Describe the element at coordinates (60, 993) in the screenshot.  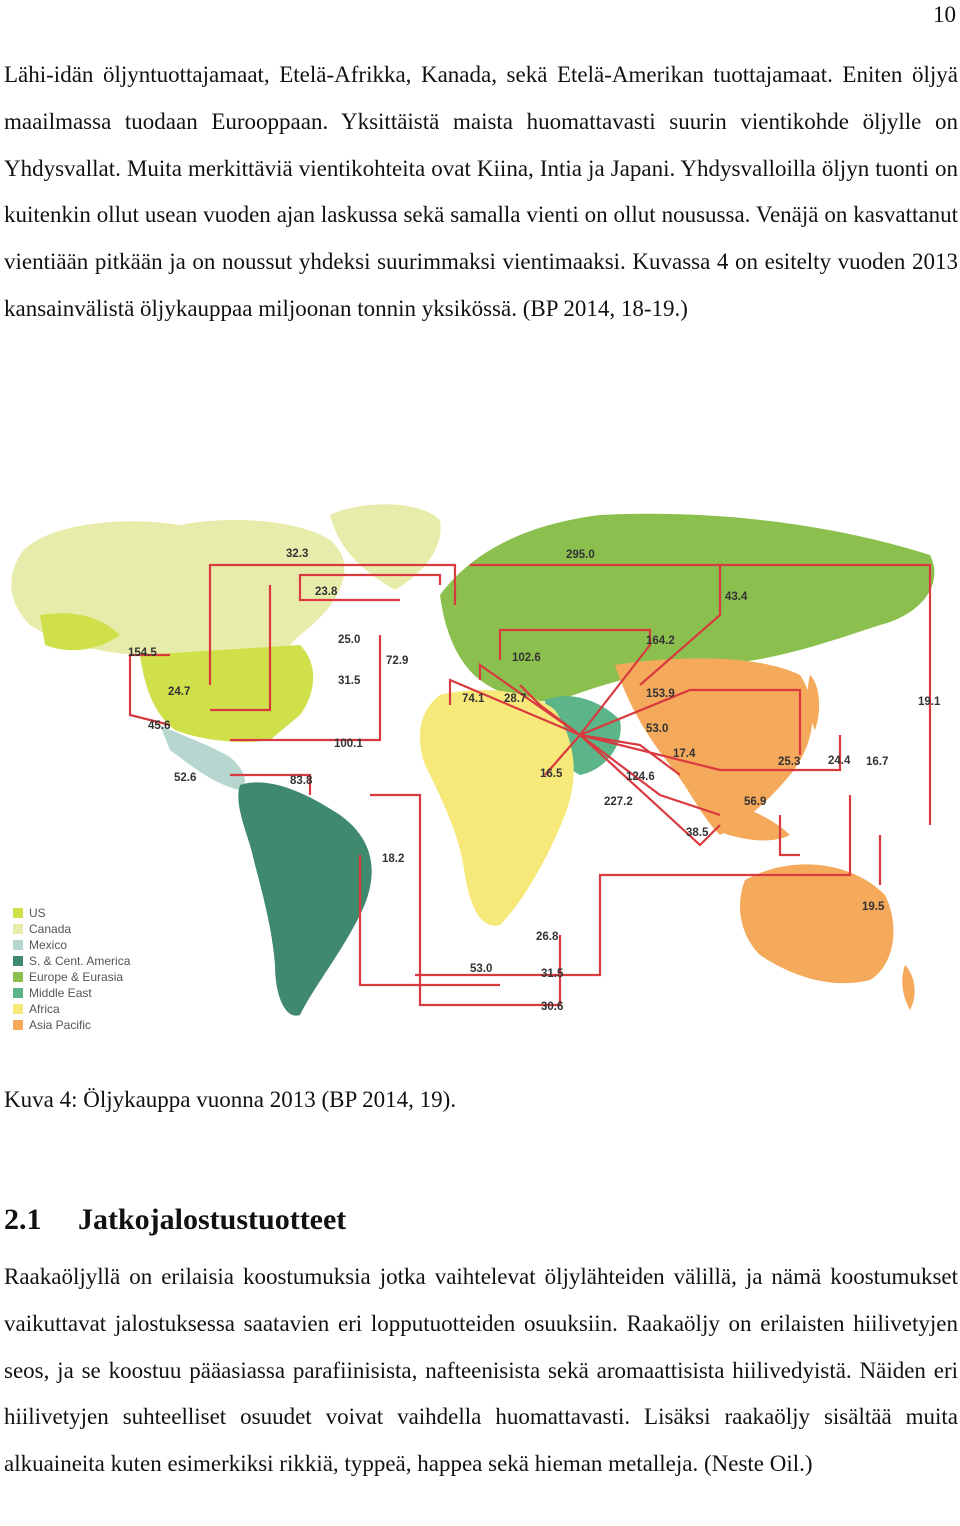
I see `legend-label-middle-east: Middle East` at that location.